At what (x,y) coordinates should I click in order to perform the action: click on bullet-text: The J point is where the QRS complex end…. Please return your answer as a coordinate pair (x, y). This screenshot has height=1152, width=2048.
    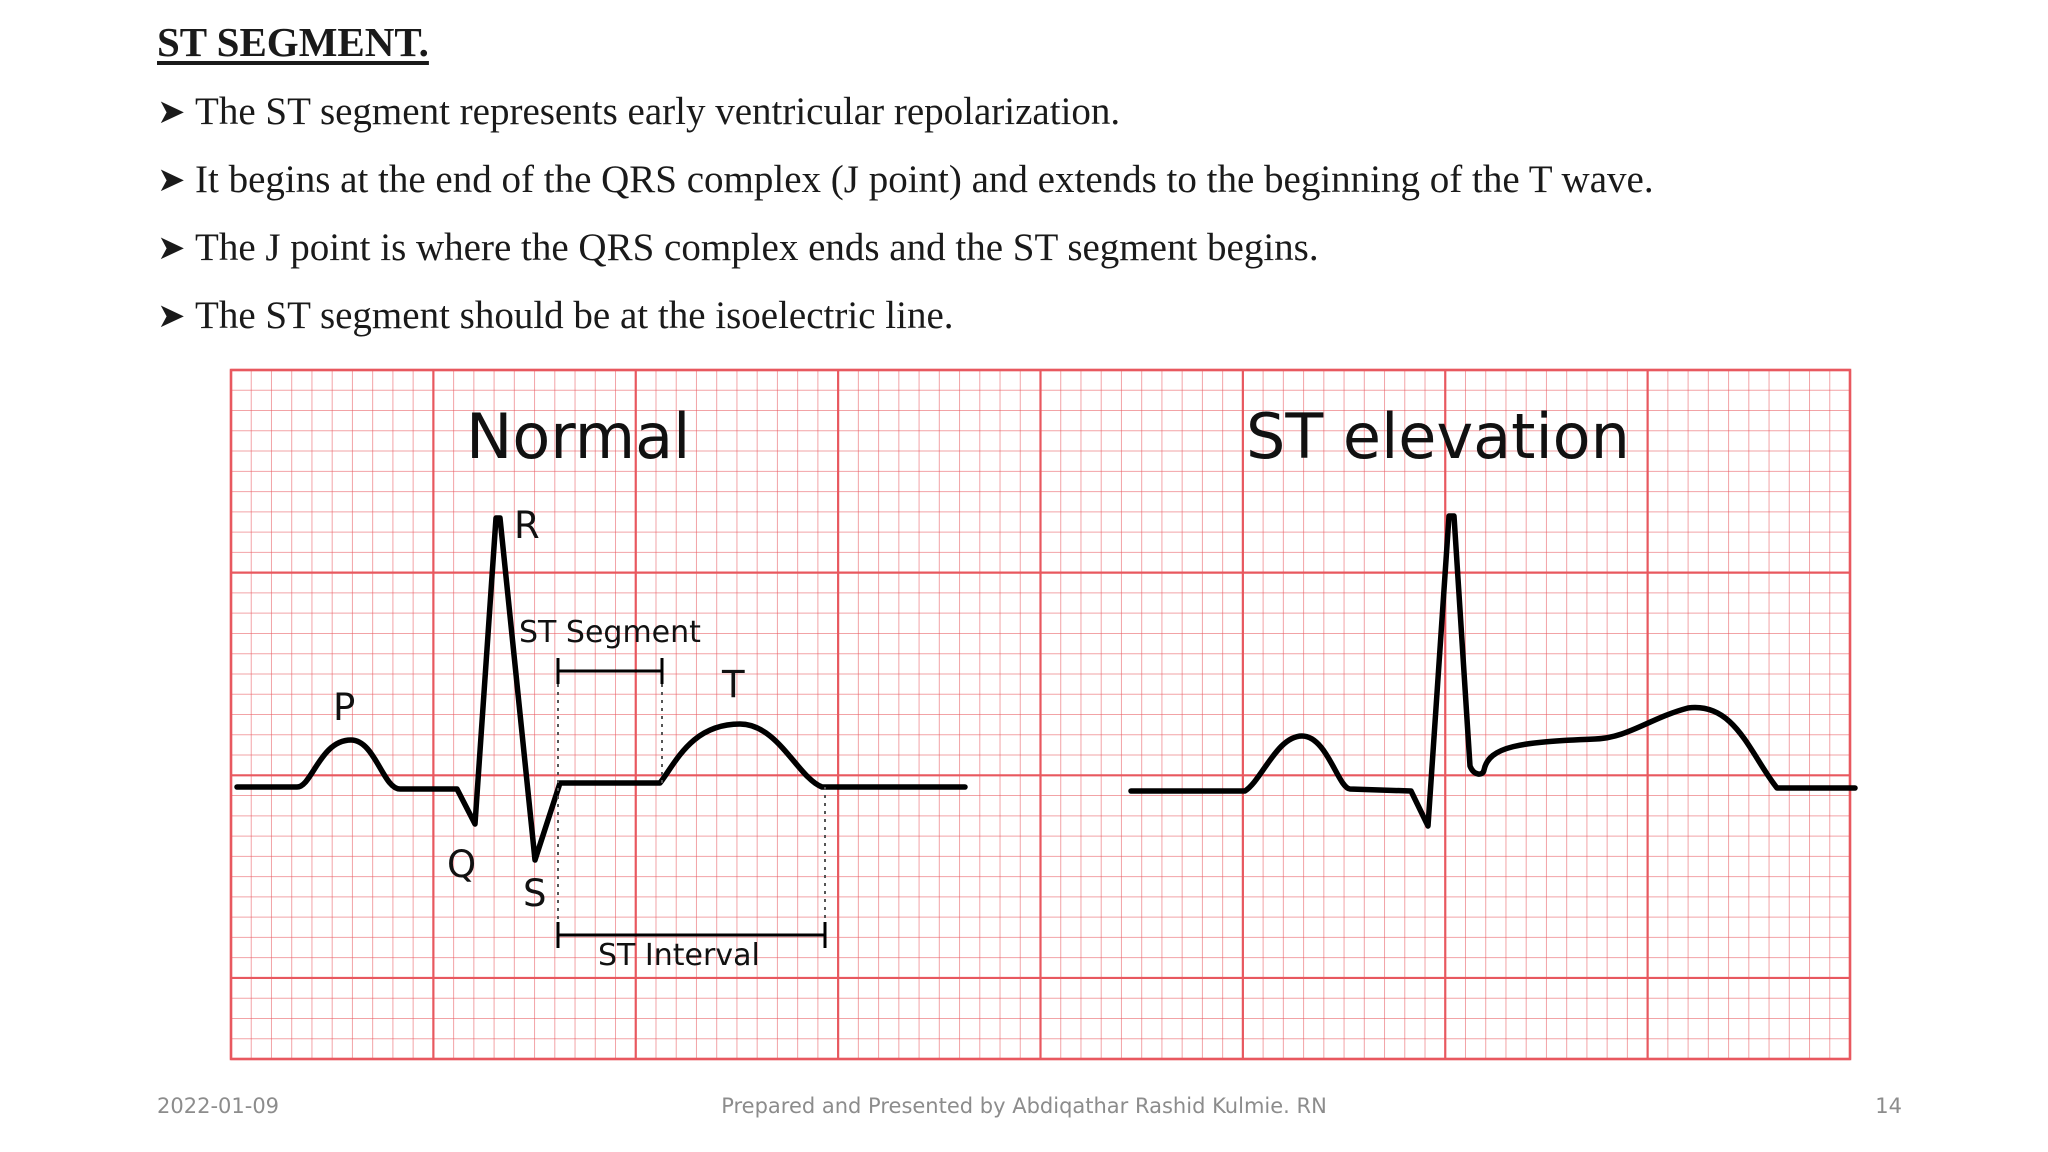
    Looking at the image, I should click on (757, 247).